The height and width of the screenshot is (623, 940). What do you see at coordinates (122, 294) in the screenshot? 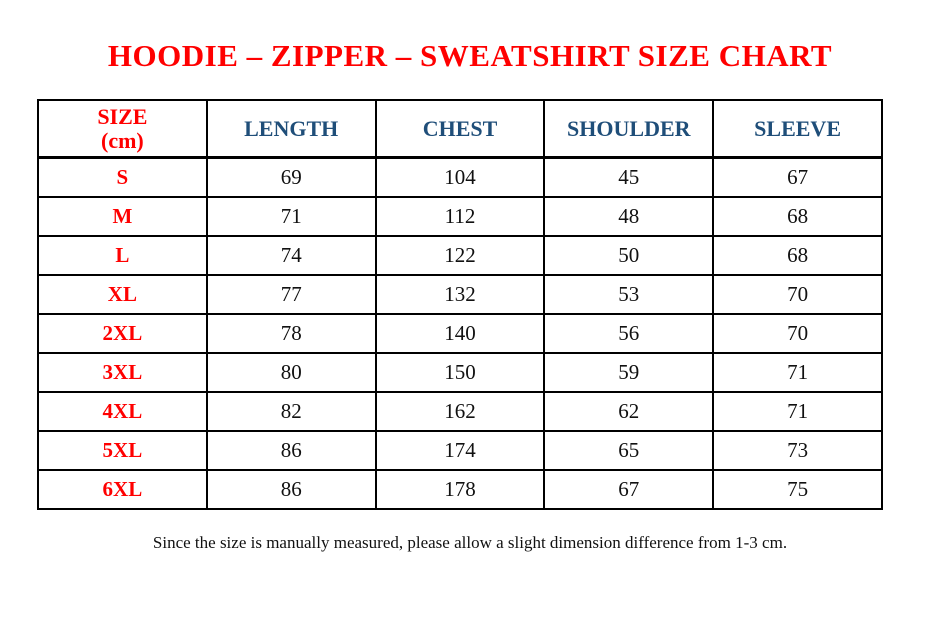
I see `size-label: XL` at bounding box center [122, 294].